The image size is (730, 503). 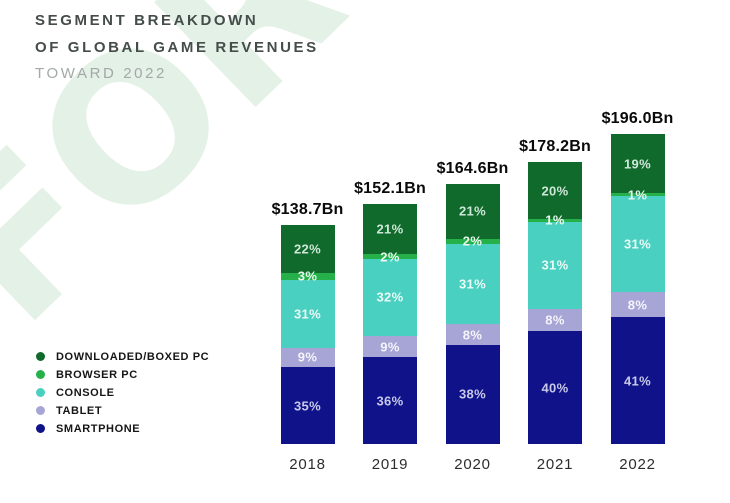 I want to click on legend-label: TABLET, so click(x=79, y=410).